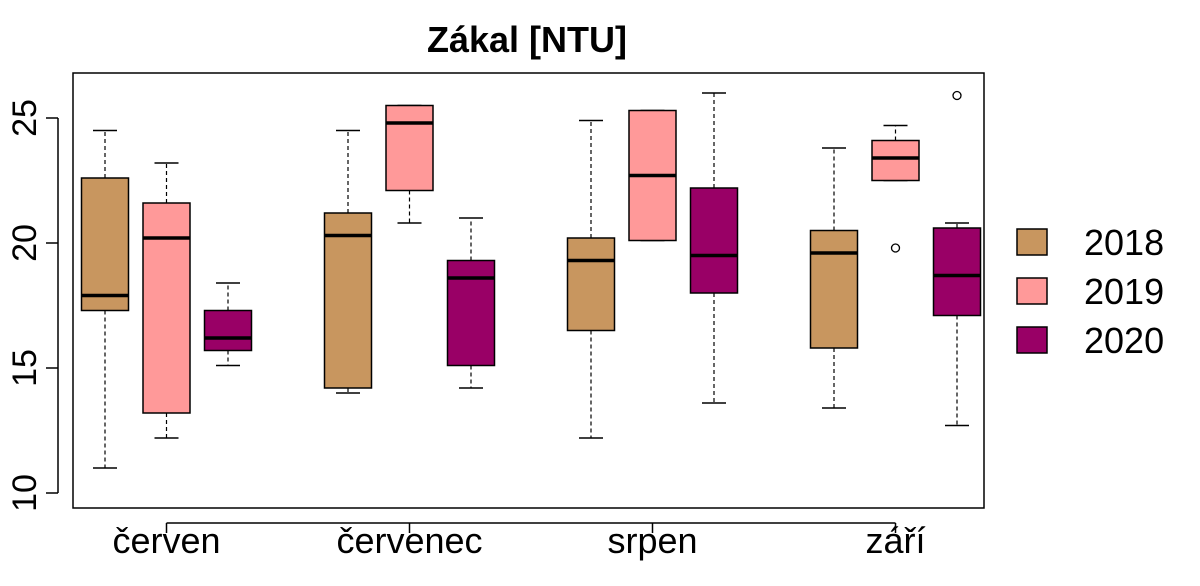 This screenshot has width=1200, height=586. I want to click on y-tick-label: 10, so click(25, 493).